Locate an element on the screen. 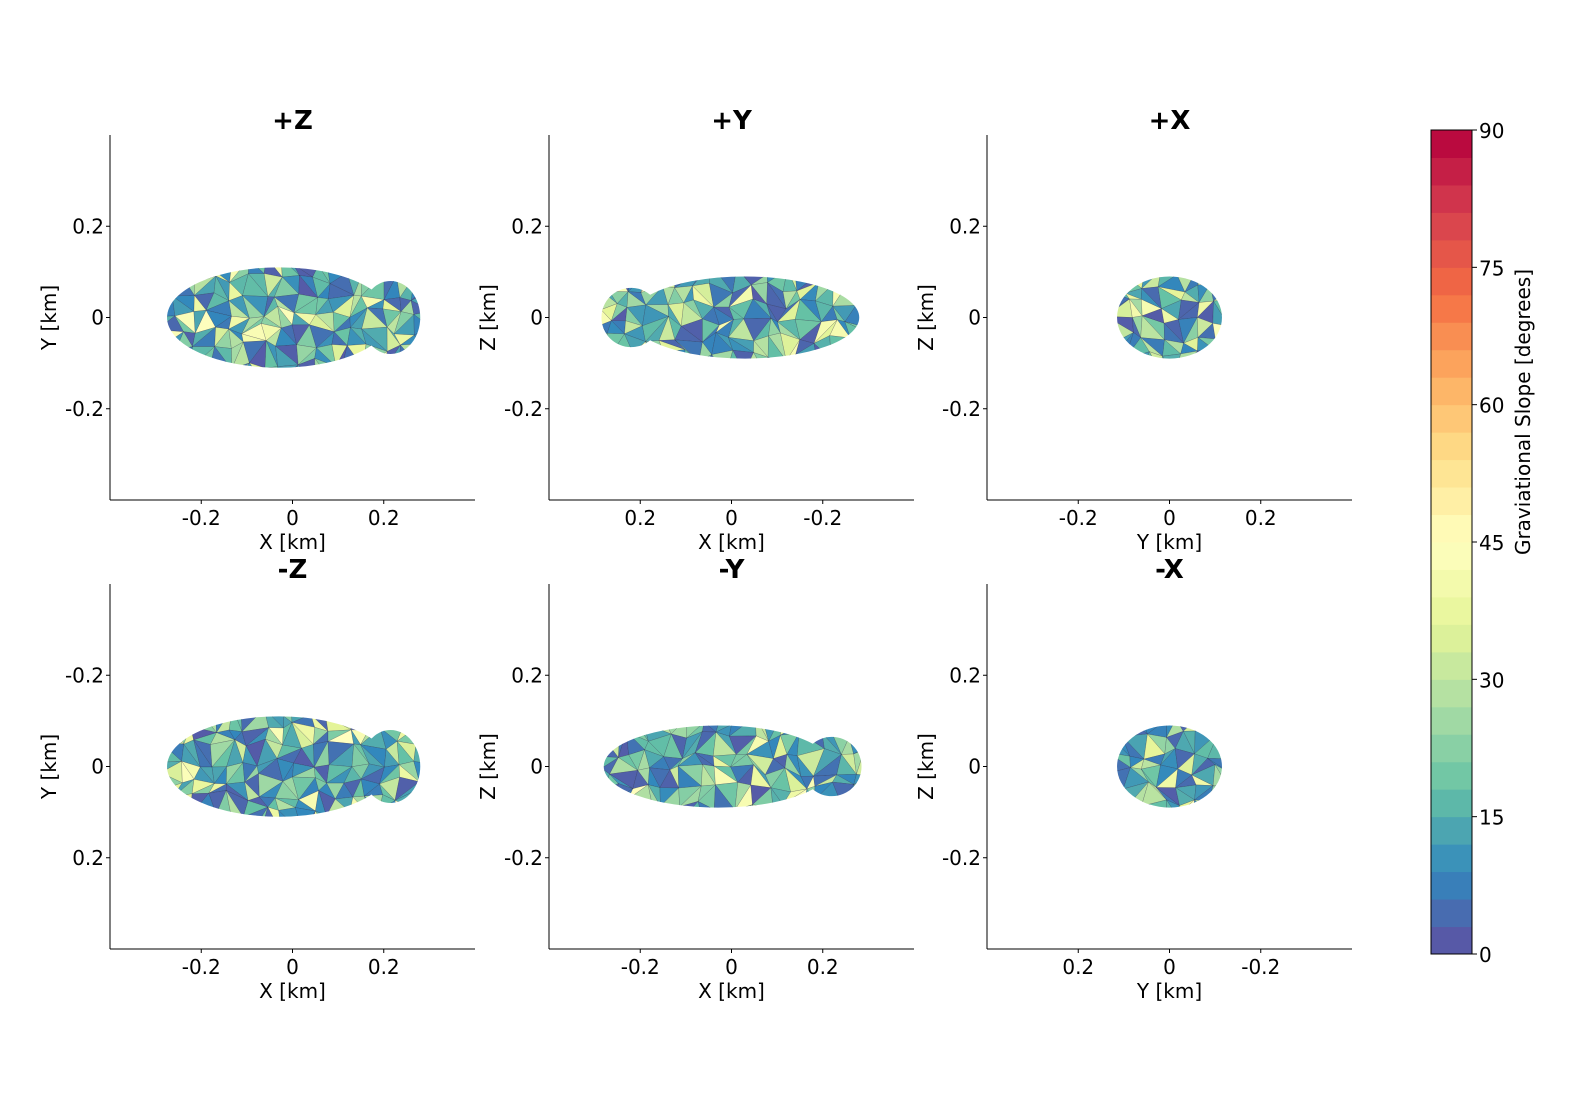  y-axis-label: Z [km] is located at coordinates (488, 766).